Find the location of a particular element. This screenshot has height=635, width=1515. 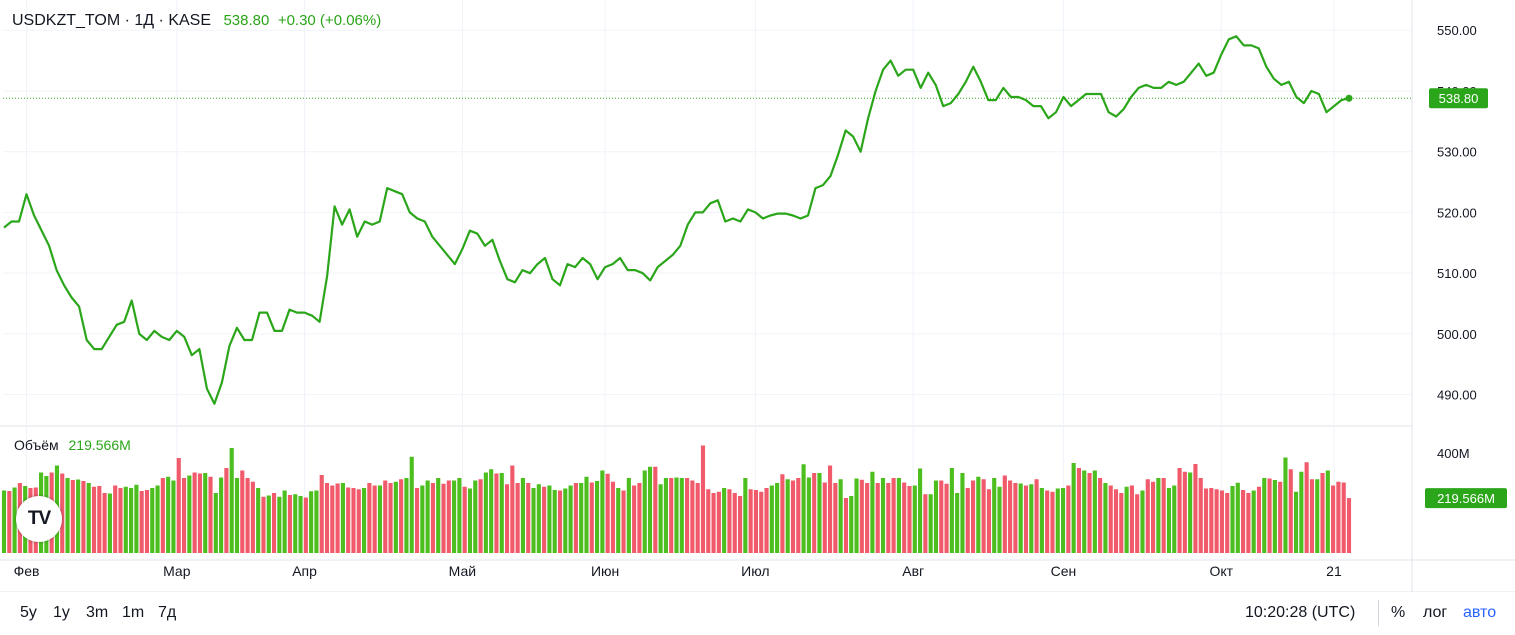

timeframe-3m-button: 3m is located at coordinates (97, 612).